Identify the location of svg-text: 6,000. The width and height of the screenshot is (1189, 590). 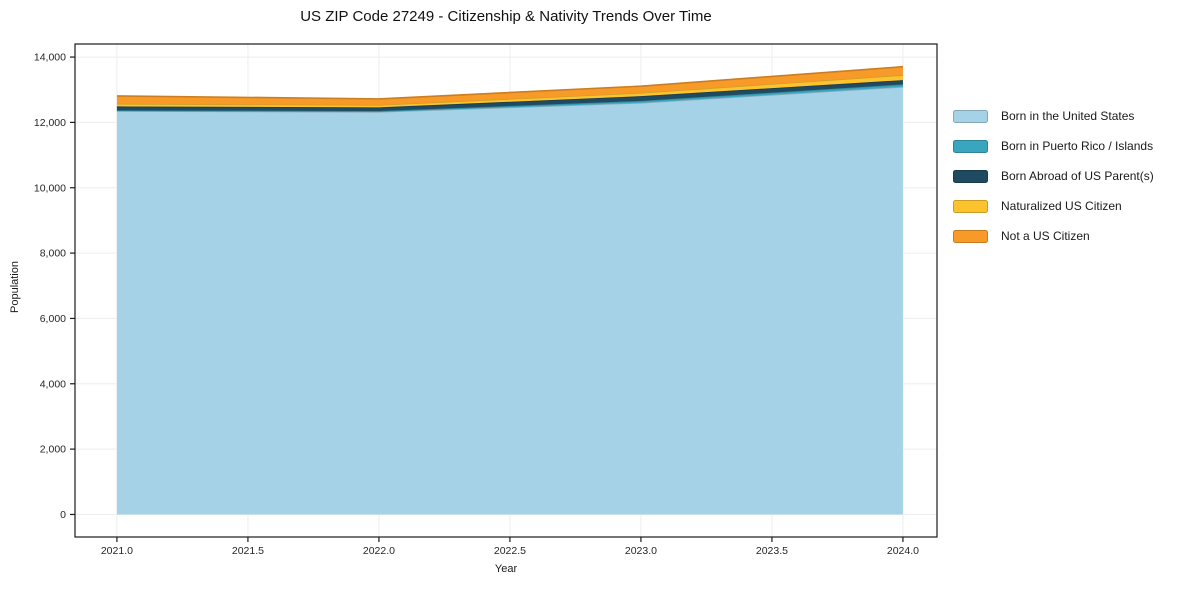
(53, 319).